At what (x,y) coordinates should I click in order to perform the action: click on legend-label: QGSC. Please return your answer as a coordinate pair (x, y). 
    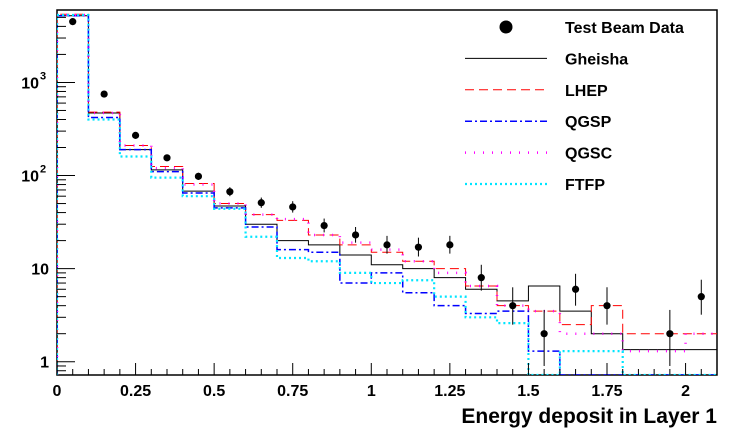
    Looking at the image, I should click on (589, 154).